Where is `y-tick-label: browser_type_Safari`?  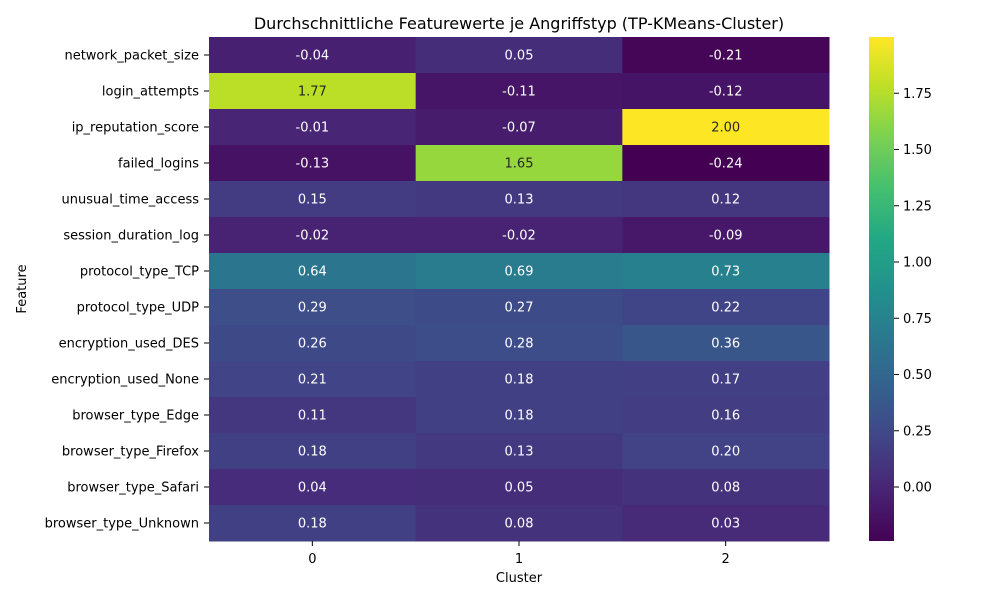 y-tick-label: browser_type_Safari is located at coordinates (133, 488).